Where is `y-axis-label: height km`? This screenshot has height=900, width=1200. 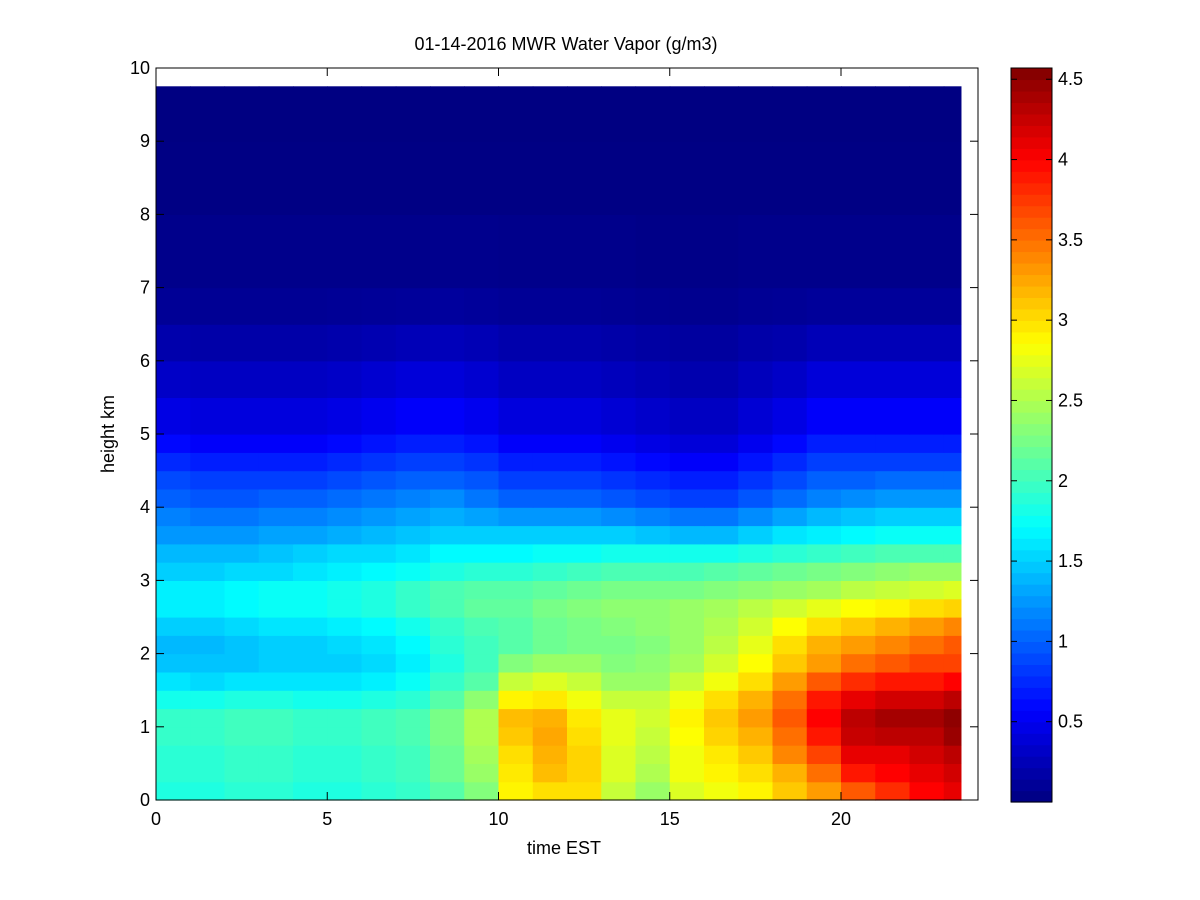
y-axis-label: height km is located at coordinates (108, 434).